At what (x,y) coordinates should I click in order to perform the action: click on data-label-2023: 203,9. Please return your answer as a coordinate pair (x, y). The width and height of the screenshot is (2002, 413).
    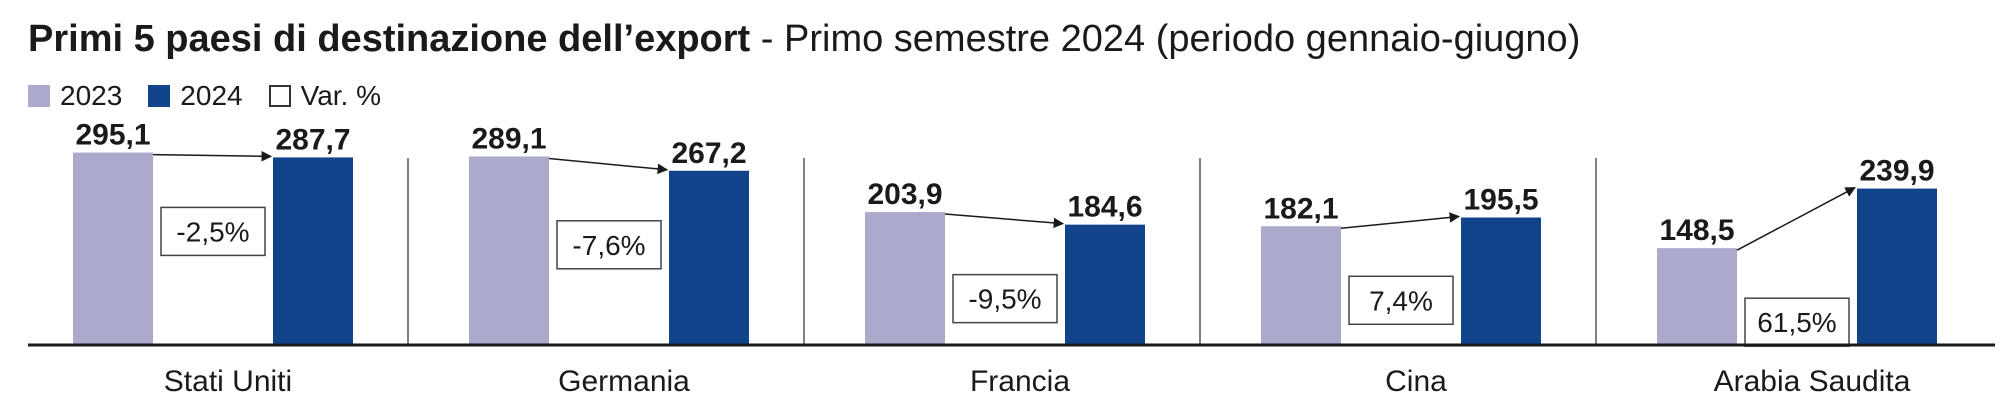
    Looking at the image, I should click on (904, 194).